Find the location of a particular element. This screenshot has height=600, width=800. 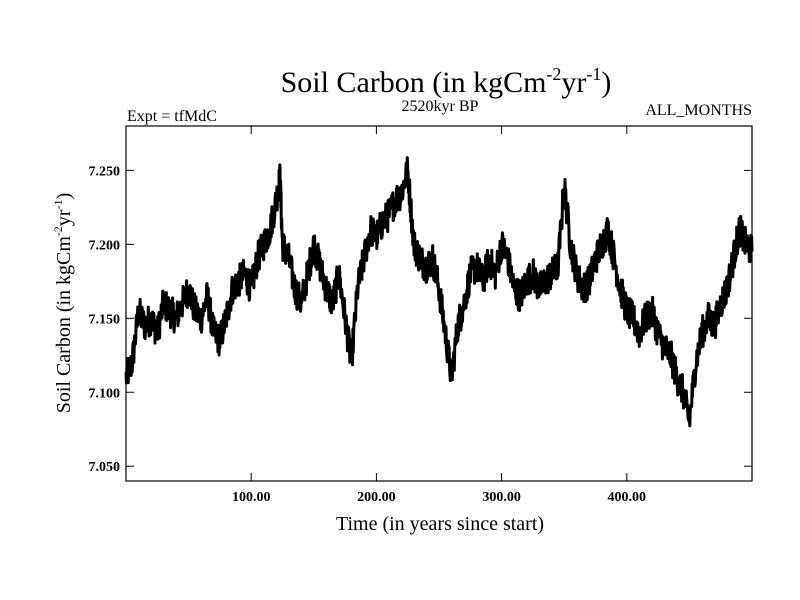

subtitle-left: Expt = tfMdC is located at coordinates (172, 116).